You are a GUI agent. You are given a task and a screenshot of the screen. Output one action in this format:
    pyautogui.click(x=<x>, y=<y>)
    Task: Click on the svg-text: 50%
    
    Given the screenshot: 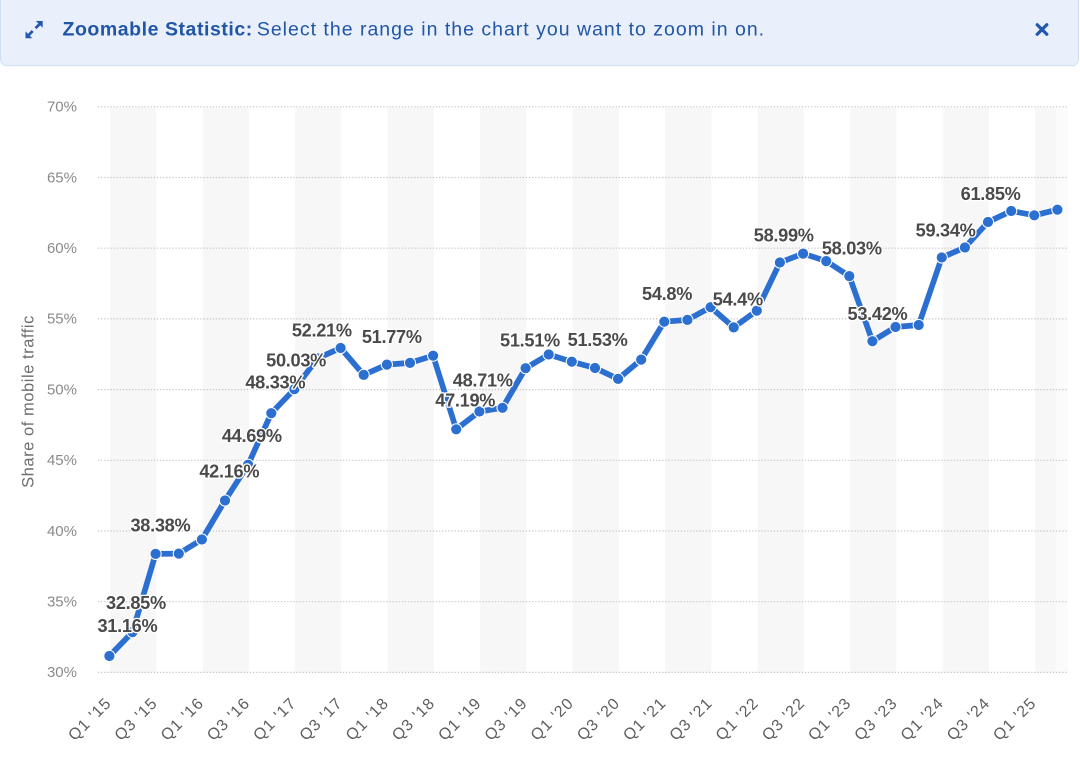 What is the action you would take?
    pyautogui.click(x=62, y=389)
    